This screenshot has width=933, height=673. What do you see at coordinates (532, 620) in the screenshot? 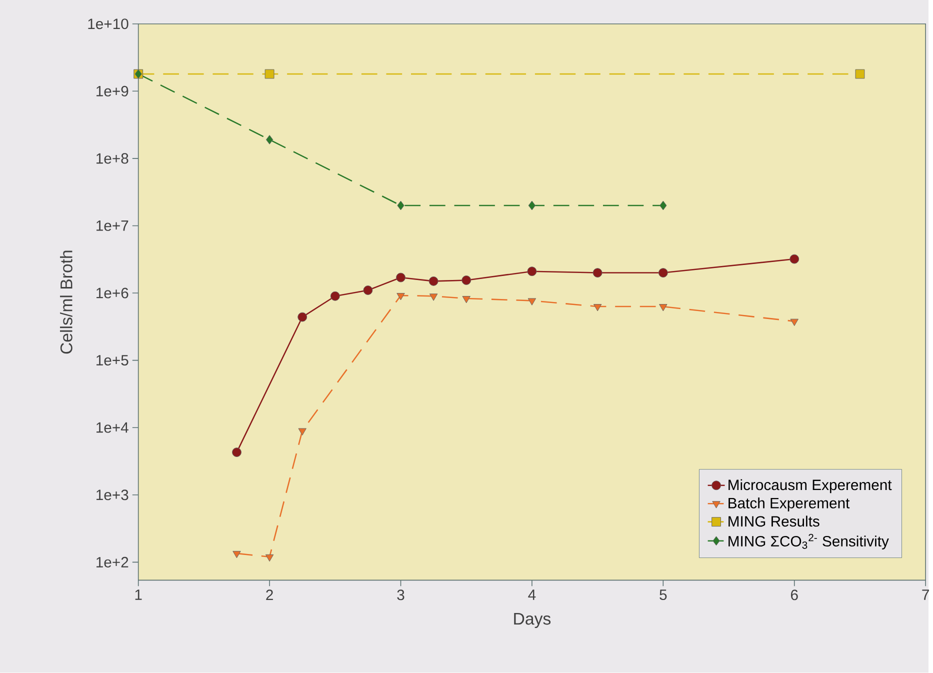
I see `x-axis-title: Days` at bounding box center [532, 620].